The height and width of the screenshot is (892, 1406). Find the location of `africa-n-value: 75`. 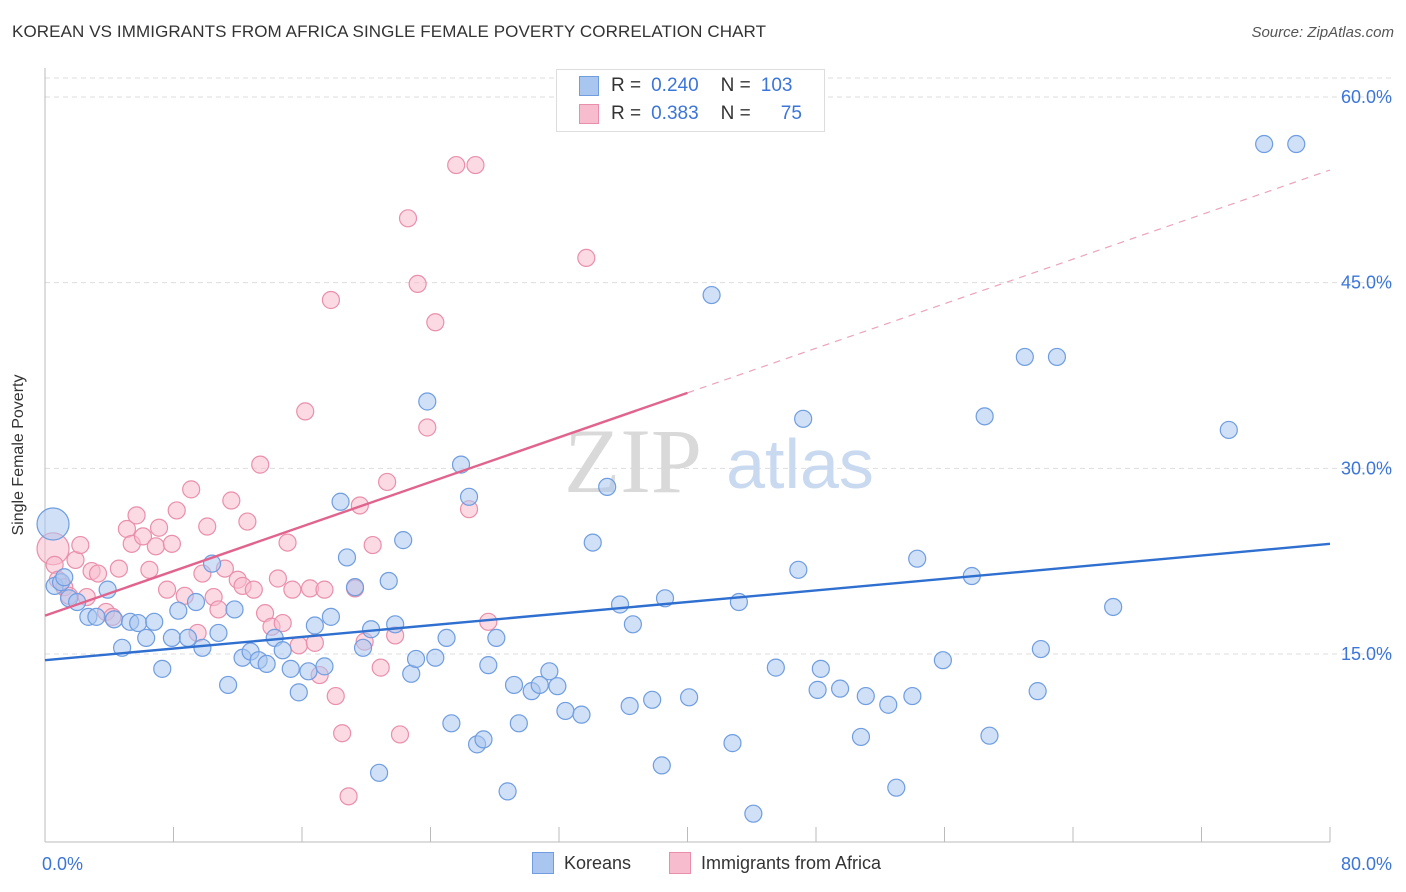

africa-n-value: 75 is located at coordinates (791, 113).